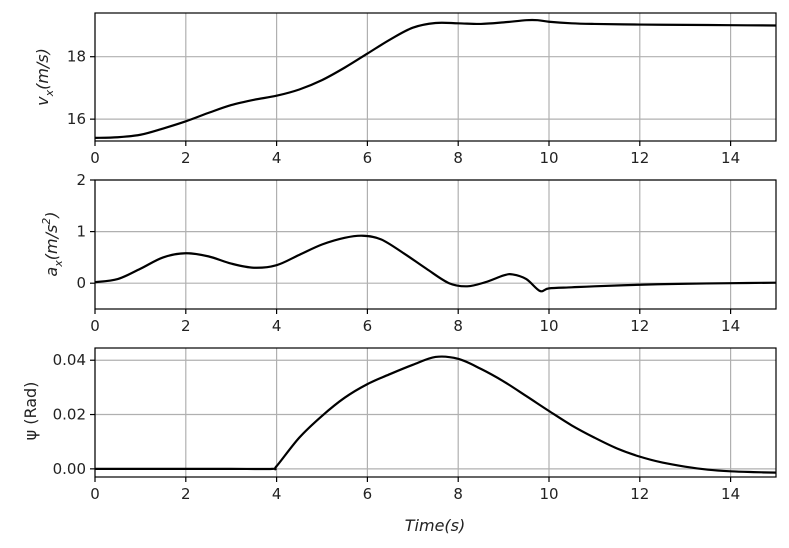 This screenshot has height=548, width=789. I want to click on y-tick-label: 1, so click(81, 232).